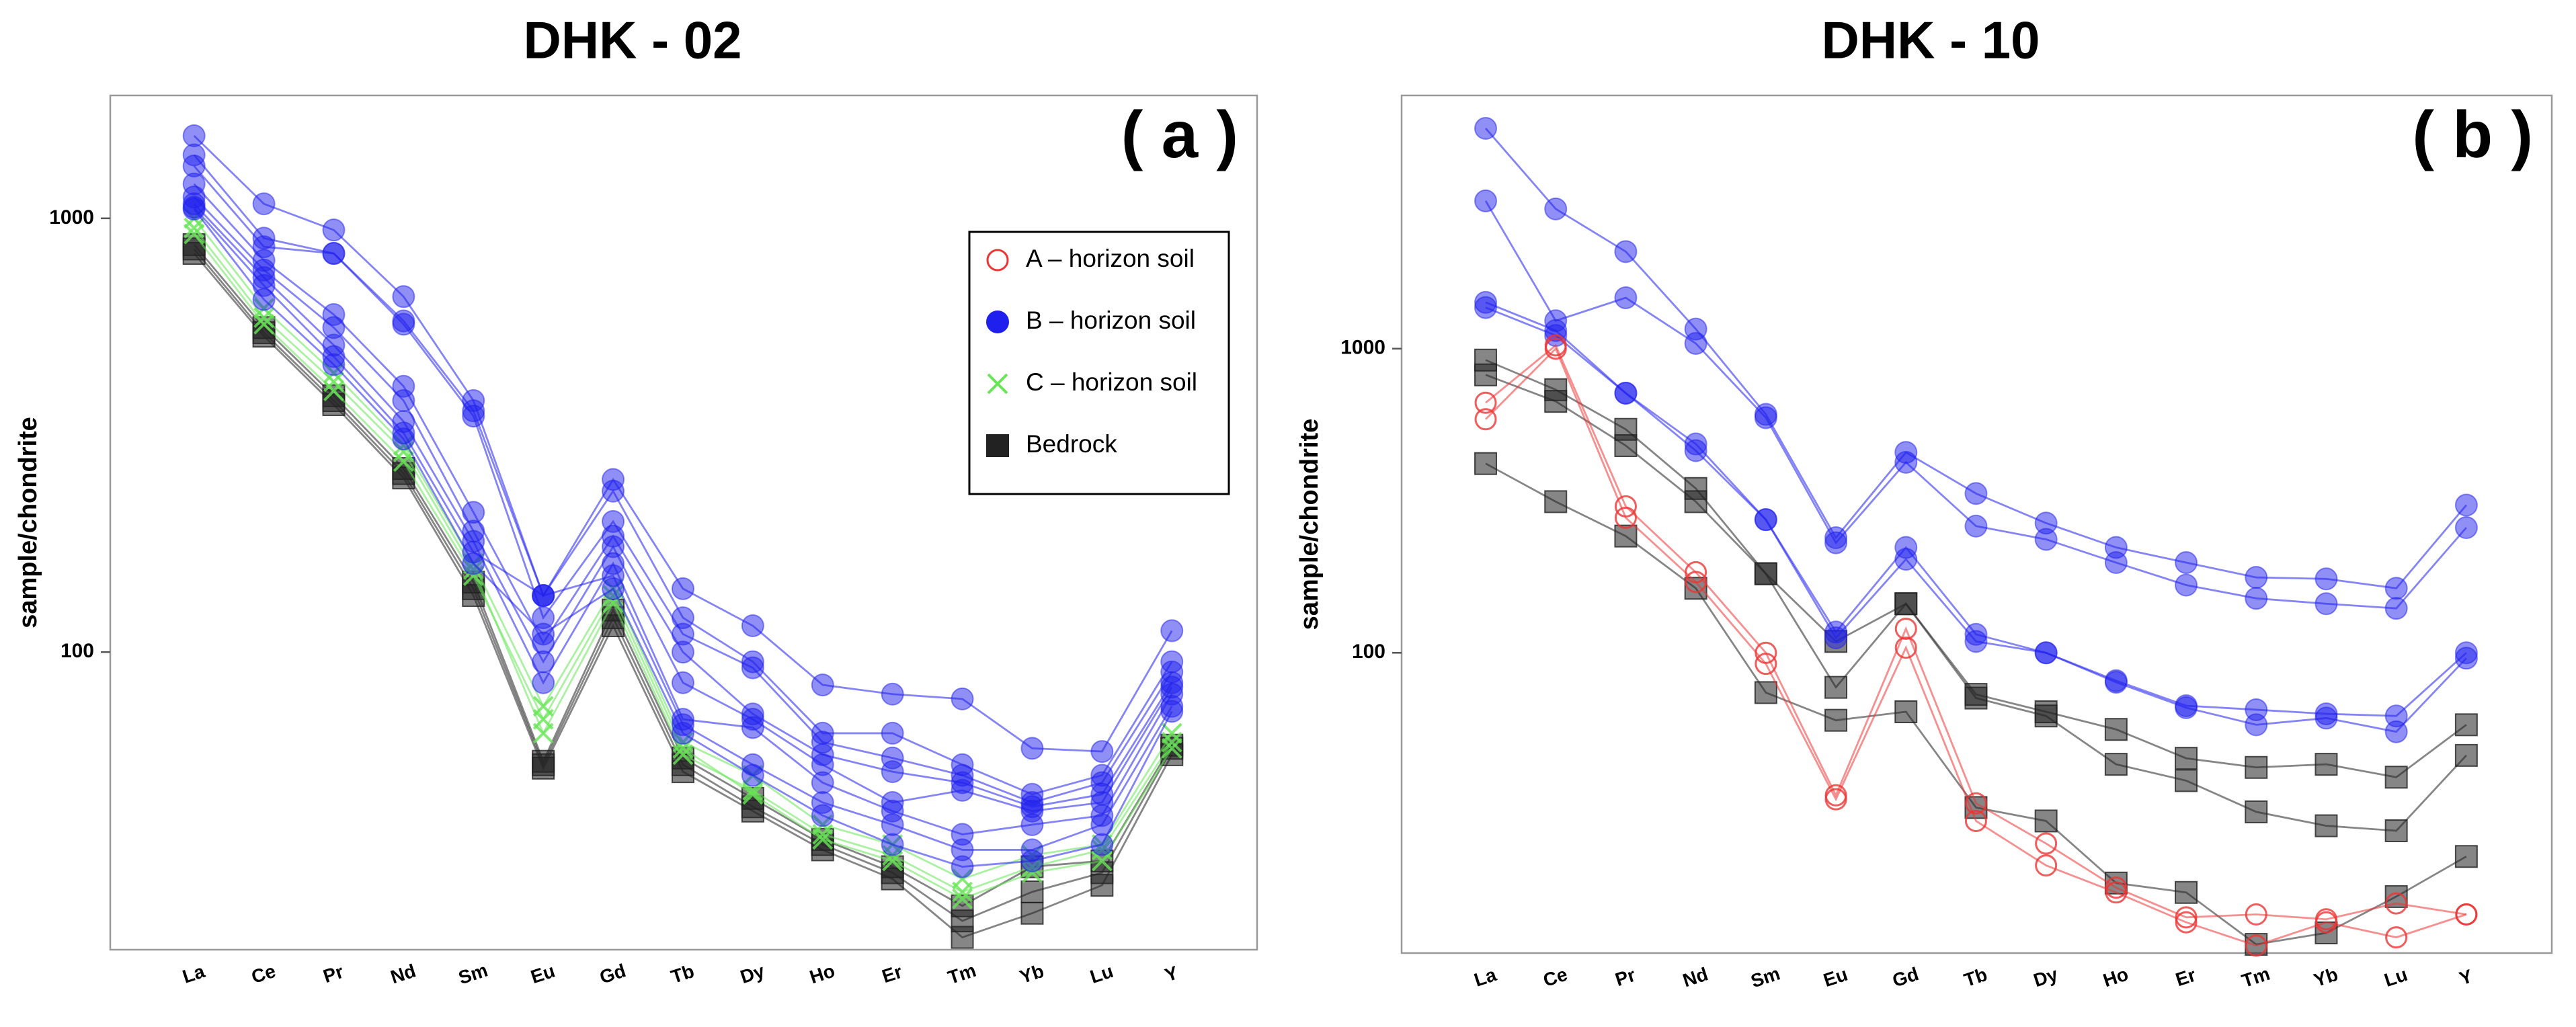 This screenshot has height=1027, width=2576. What do you see at coordinates (1099, 363) in the screenshot?
I see `legend-box` at bounding box center [1099, 363].